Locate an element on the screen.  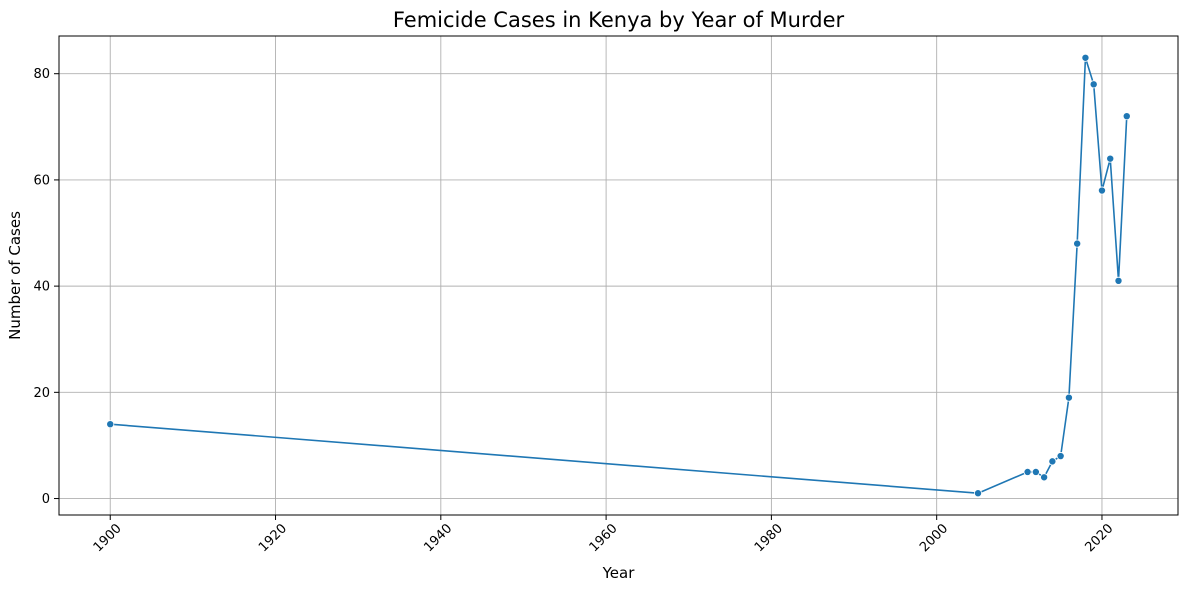
x-tick-label: 2020 is located at coordinates (1099, 538).